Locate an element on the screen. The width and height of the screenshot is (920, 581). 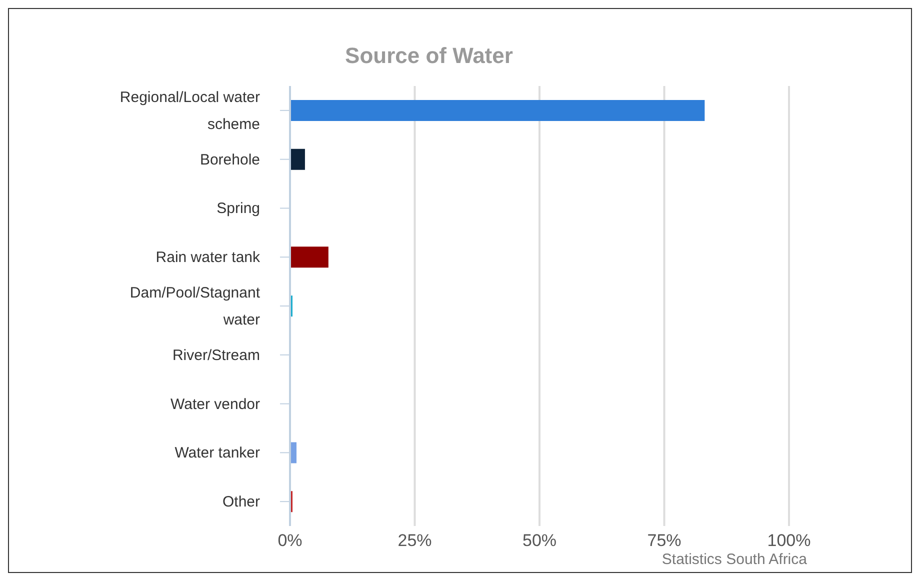
y-tick-label: Borehole is located at coordinates (230, 159).